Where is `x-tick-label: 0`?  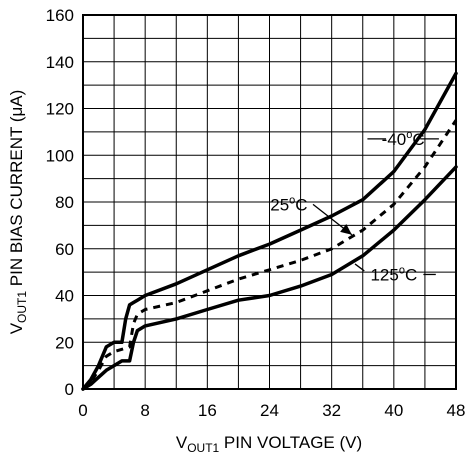 x-tick-label: 0 is located at coordinates (82, 410).